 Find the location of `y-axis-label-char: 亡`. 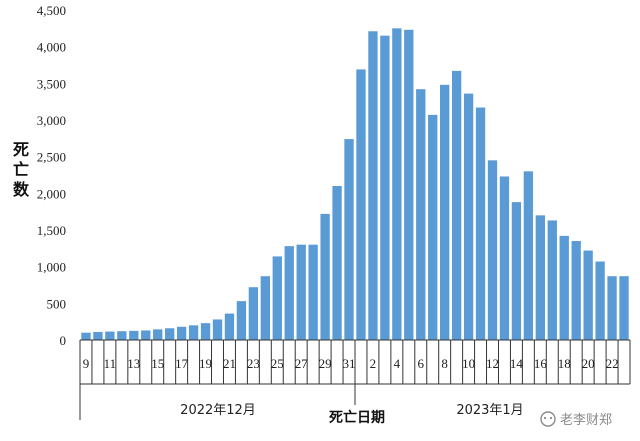

y-axis-label-char: 亡 is located at coordinates (21, 169).